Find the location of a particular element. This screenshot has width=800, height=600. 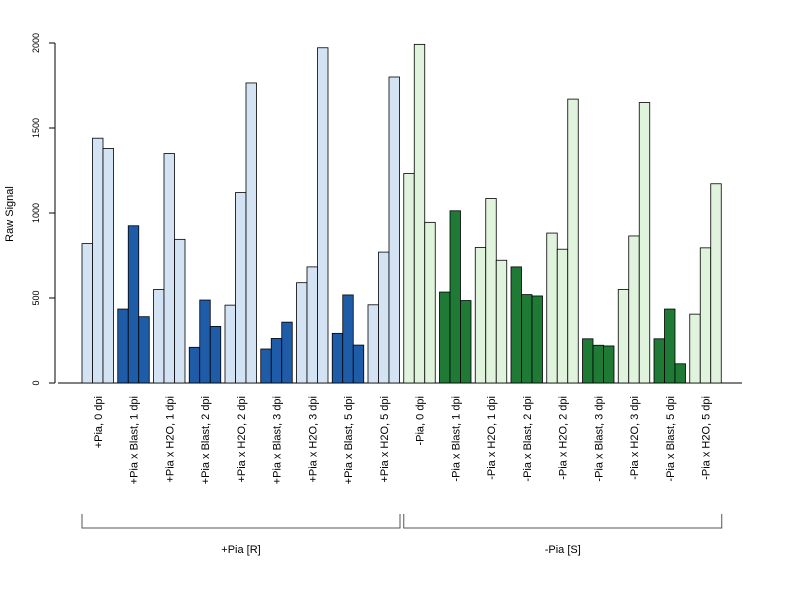

y-tick-label: 1500 is located at coordinates (36, 128).